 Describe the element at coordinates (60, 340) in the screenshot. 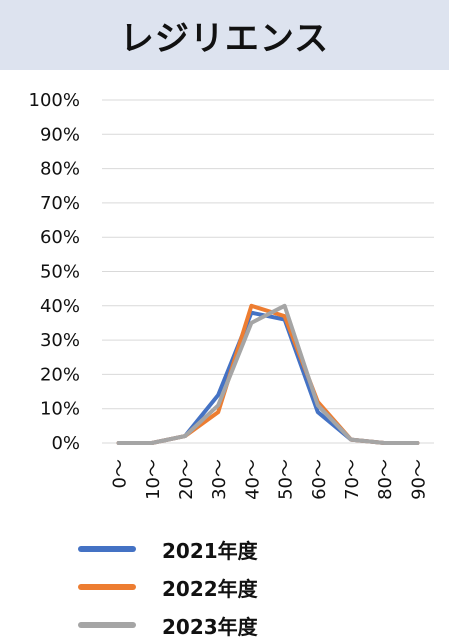

I see `y-tick-label: 30%` at that location.